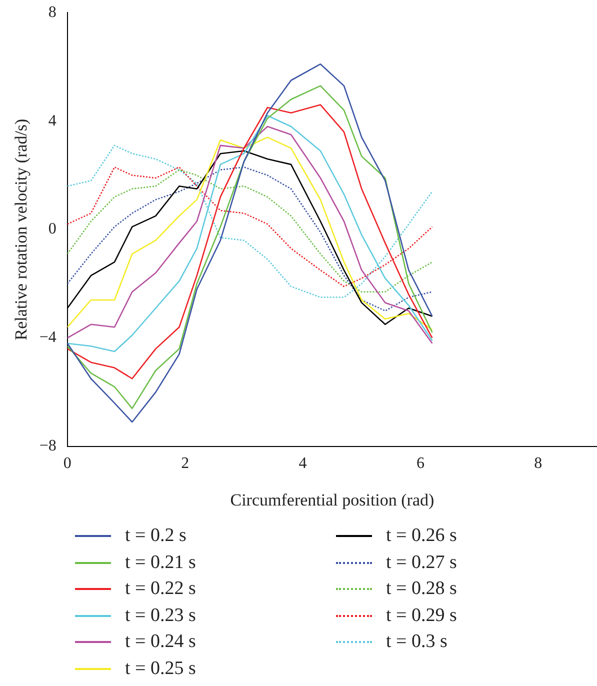 The image size is (597, 686). I want to click on x-axis-title: Circumferential position (rad), so click(332, 500).